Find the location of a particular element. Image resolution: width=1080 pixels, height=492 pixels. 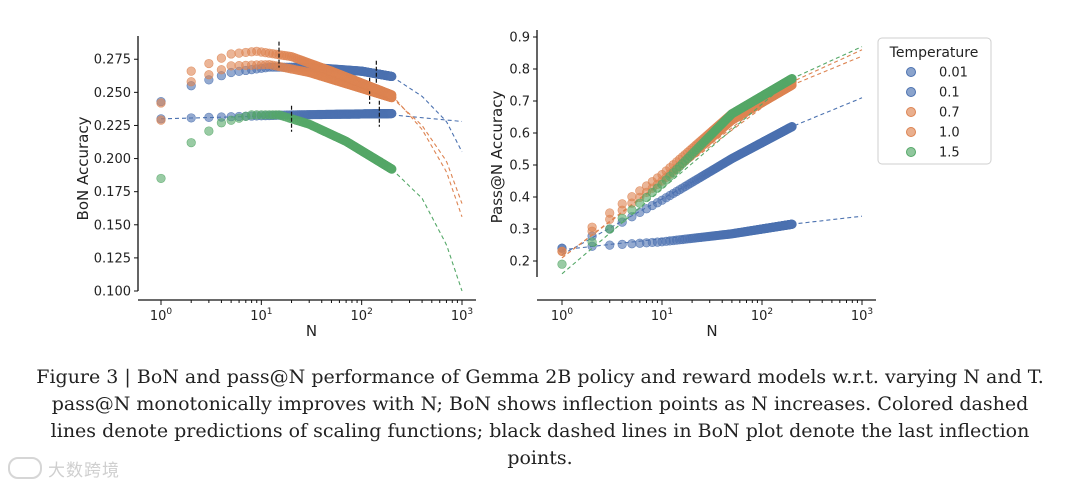

y-tick-label: 0.150 is located at coordinates (112, 225).